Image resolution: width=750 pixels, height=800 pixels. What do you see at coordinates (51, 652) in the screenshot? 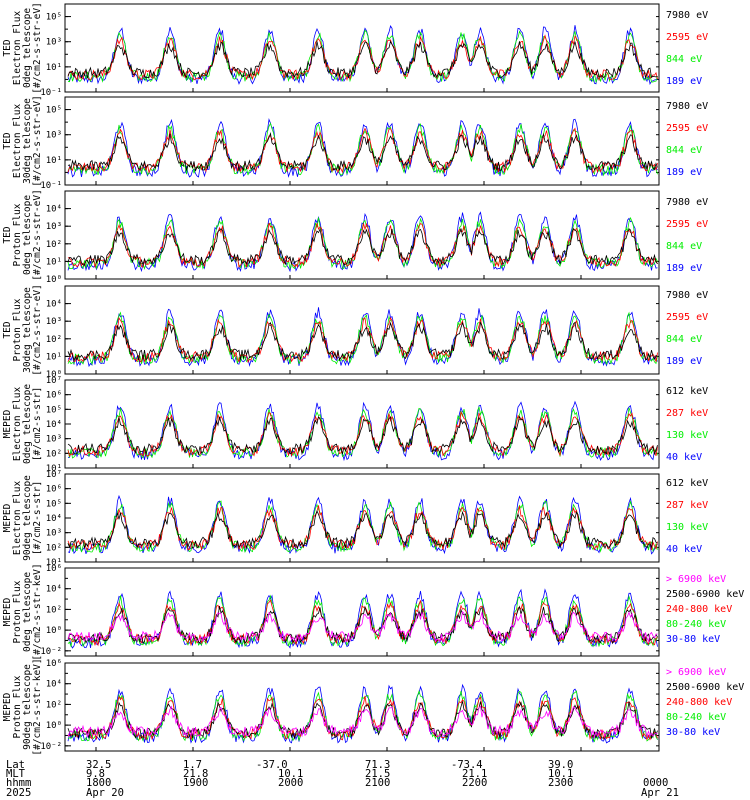
I see `y-tick-label: 10⁻²` at bounding box center [51, 652].